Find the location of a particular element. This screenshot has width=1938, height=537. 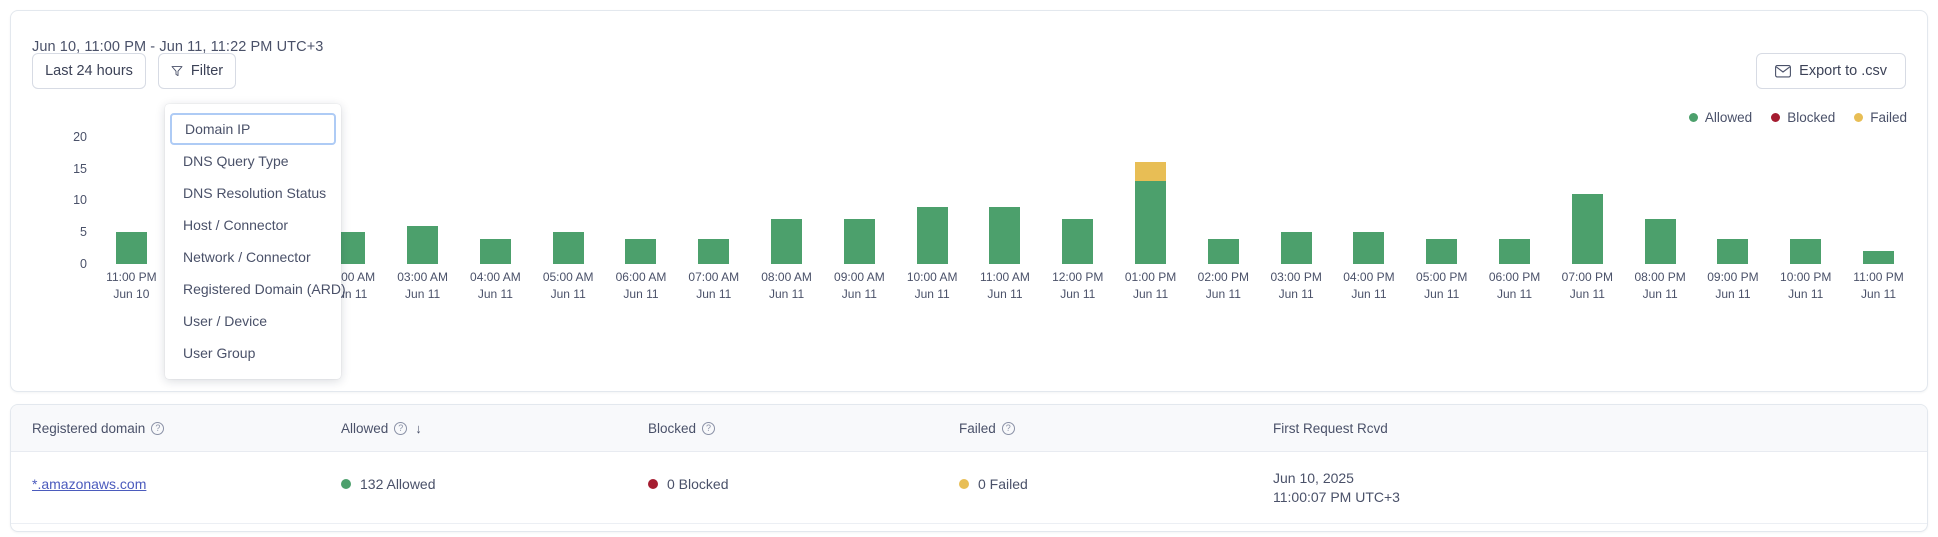

filter-menu-item-dns-query-type: DNS Query Type is located at coordinates (253, 161).